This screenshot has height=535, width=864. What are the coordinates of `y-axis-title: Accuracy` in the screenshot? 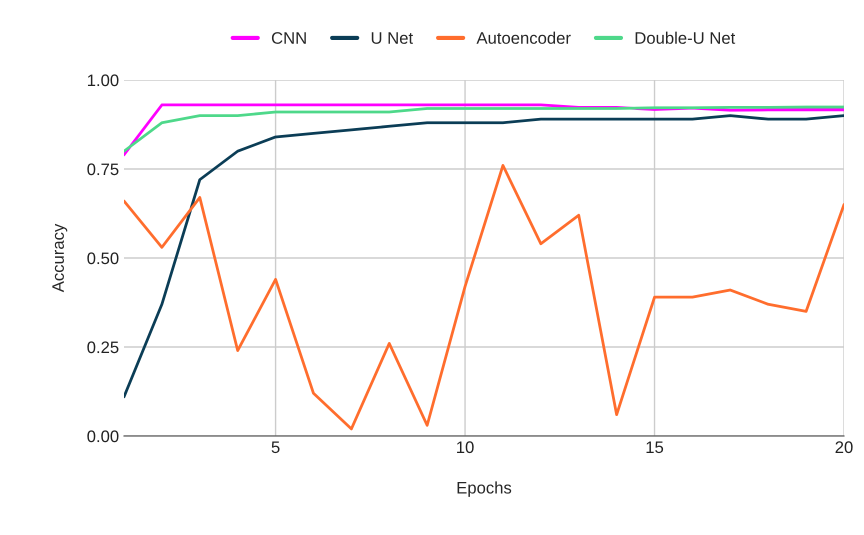 It's located at (60, 258).